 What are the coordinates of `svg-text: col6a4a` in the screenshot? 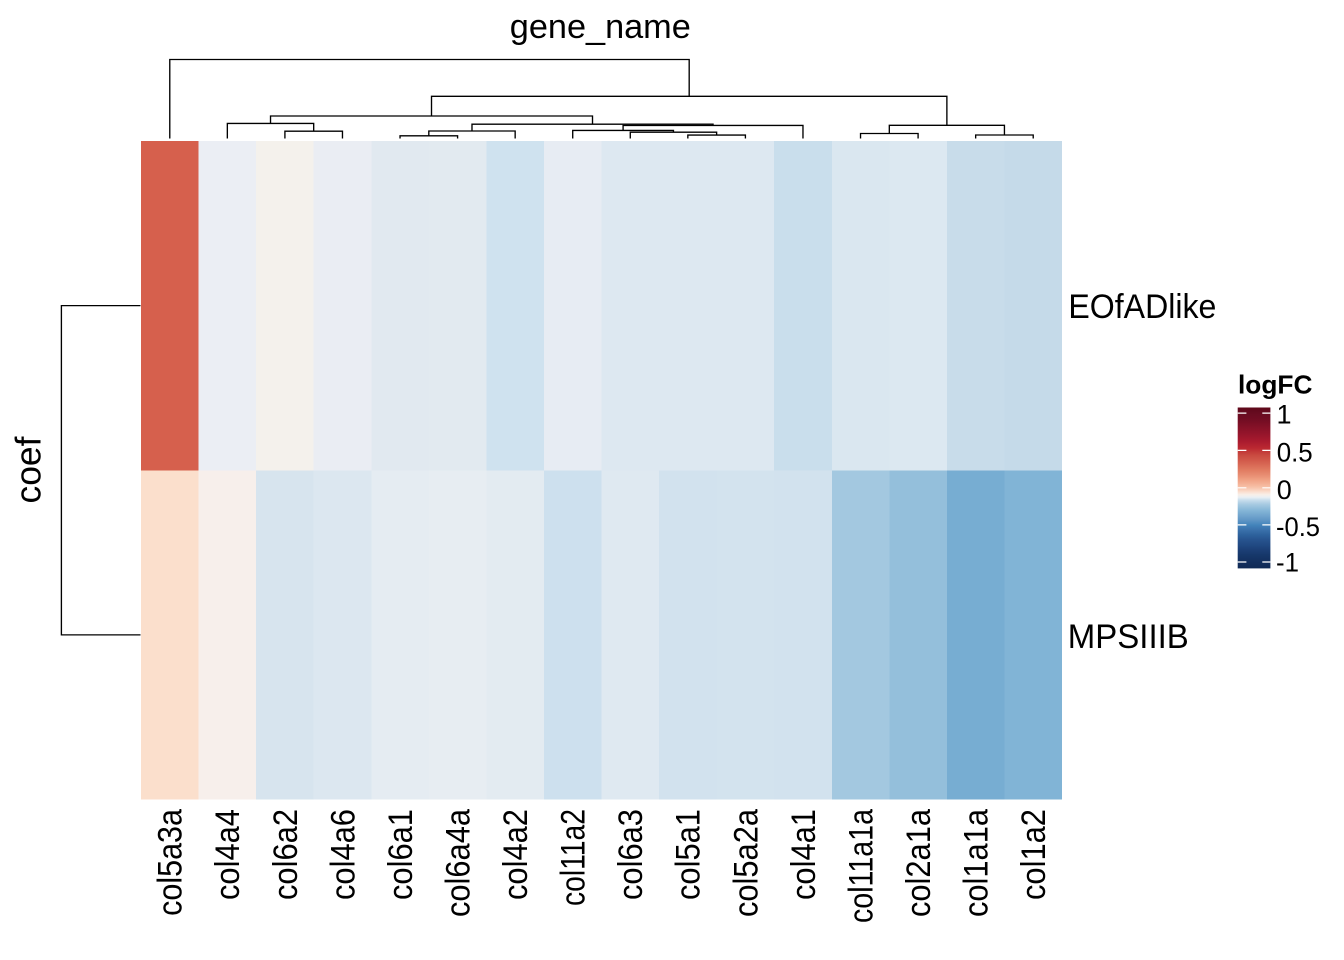 It's located at (459, 863).